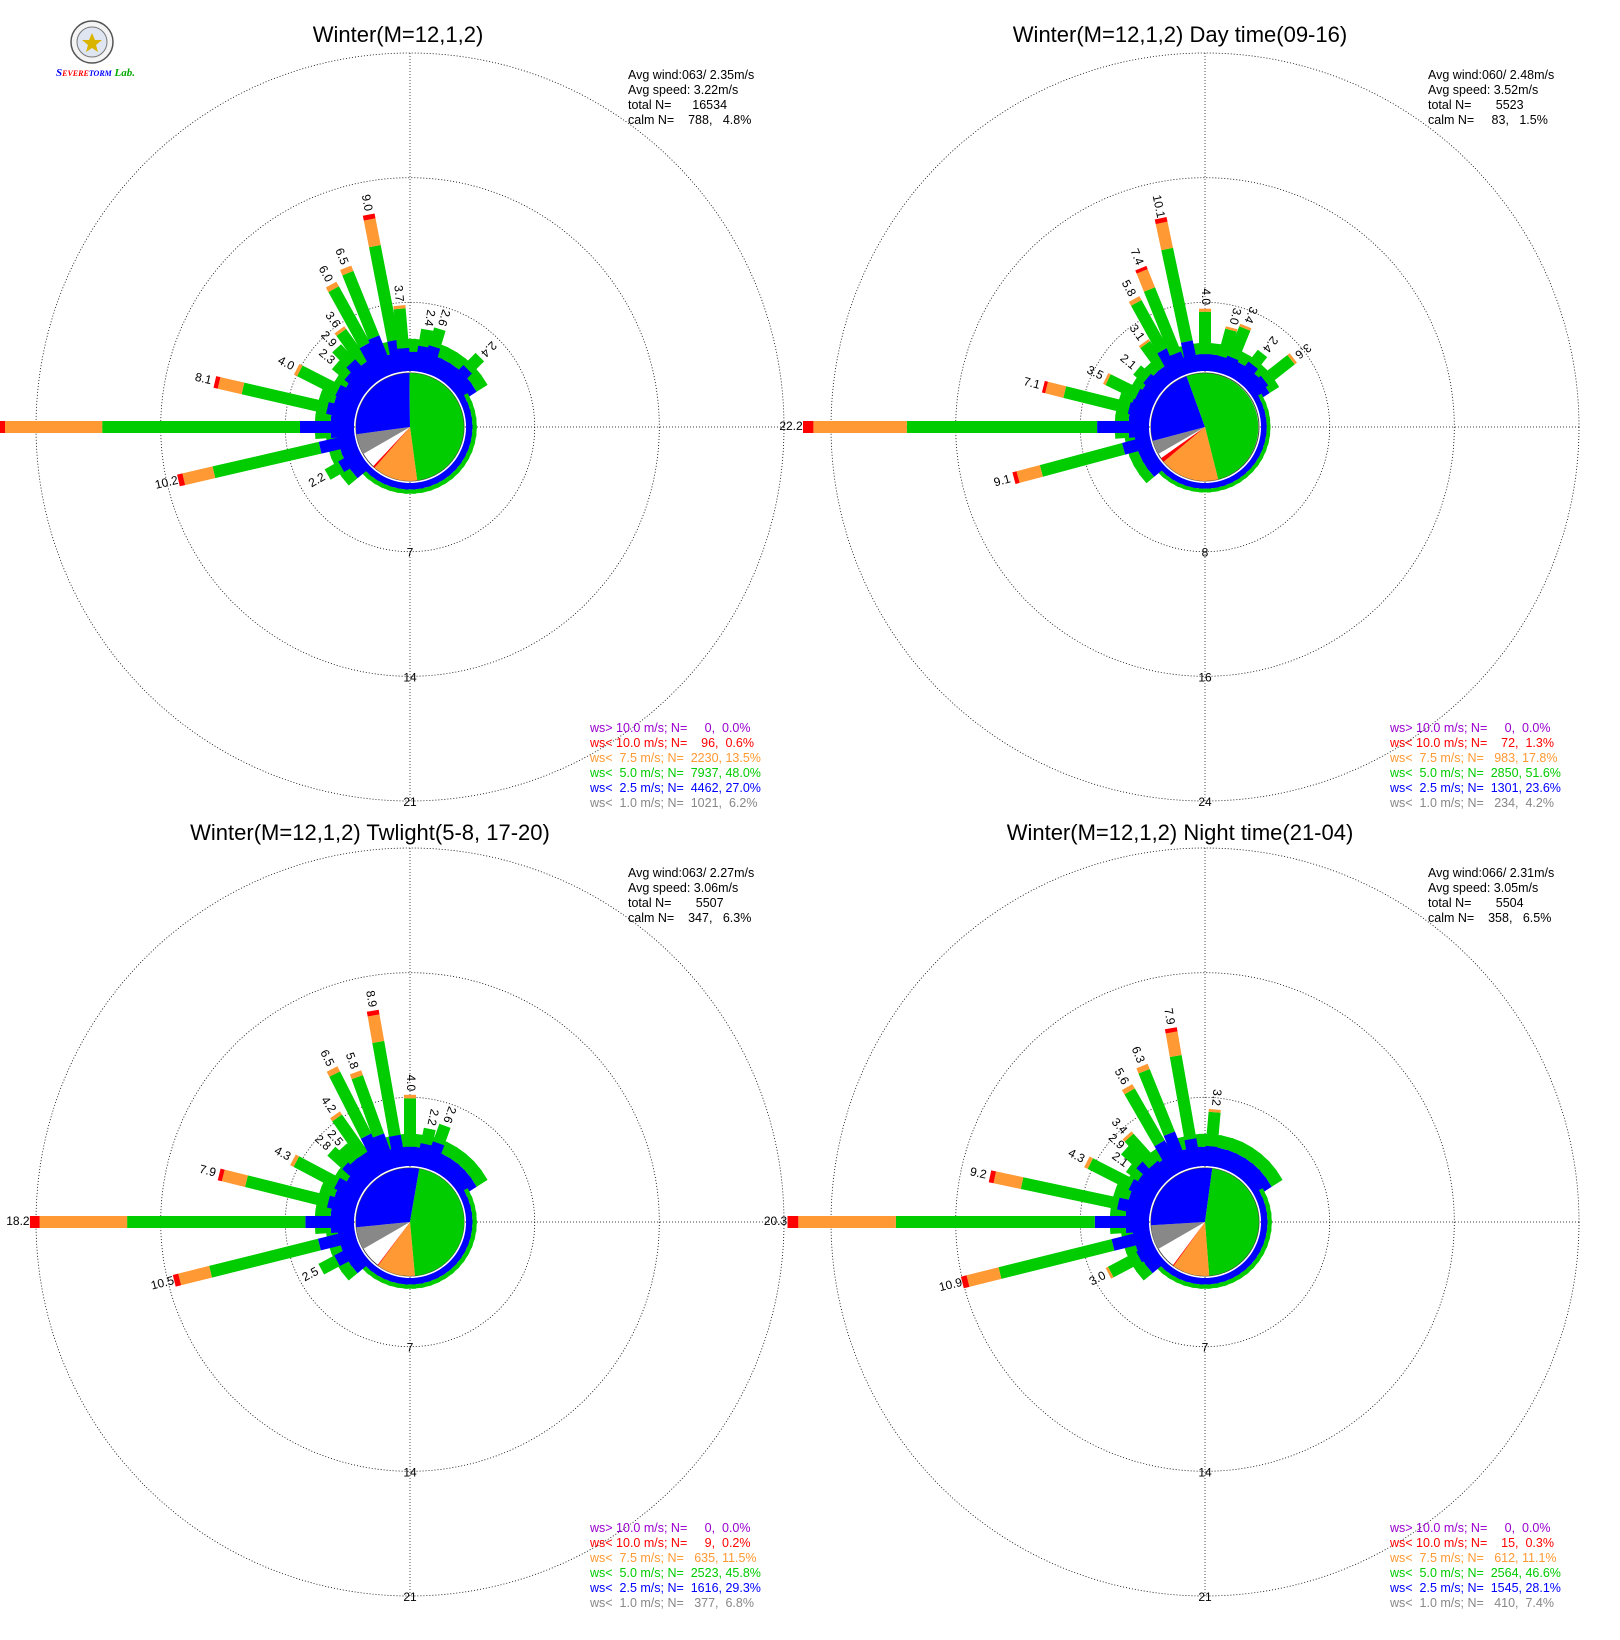  What do you see at coordinates (95, 73) in the screenshot?
I see `logo-text: SEVERETORM Lab.` at bounding box center [95, 73].